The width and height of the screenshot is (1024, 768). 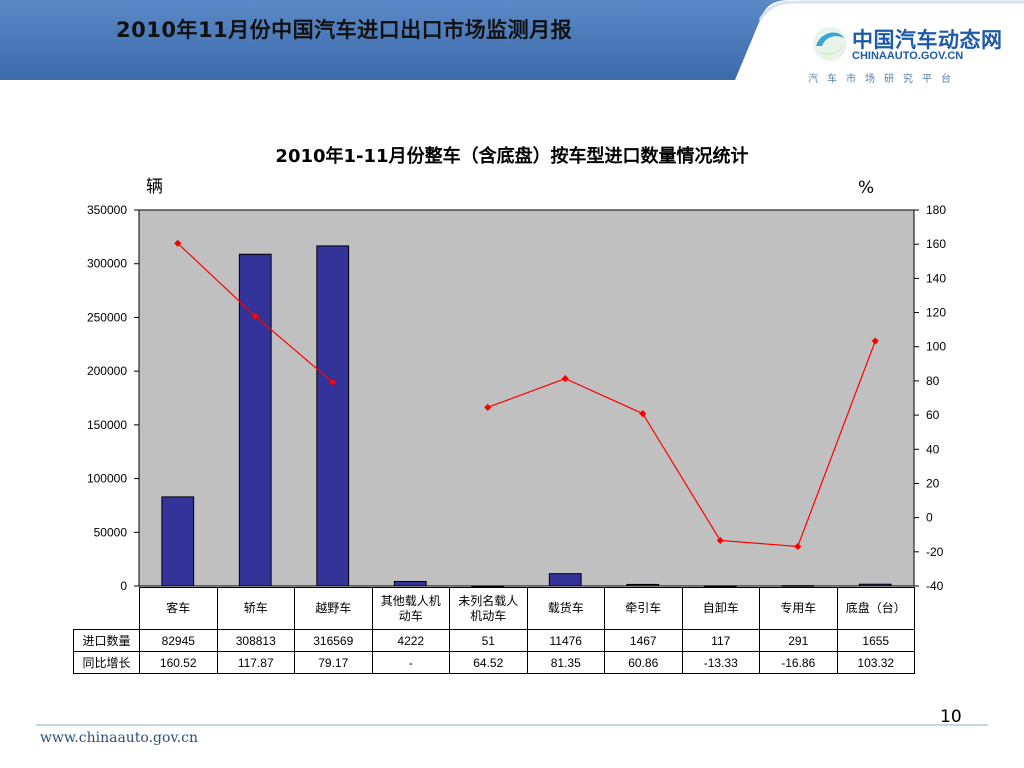 What do you see at coordinates (107, 479) in the screenshot?
I see `y-left-tick-label: 100000` at bounding box center [107, 479].